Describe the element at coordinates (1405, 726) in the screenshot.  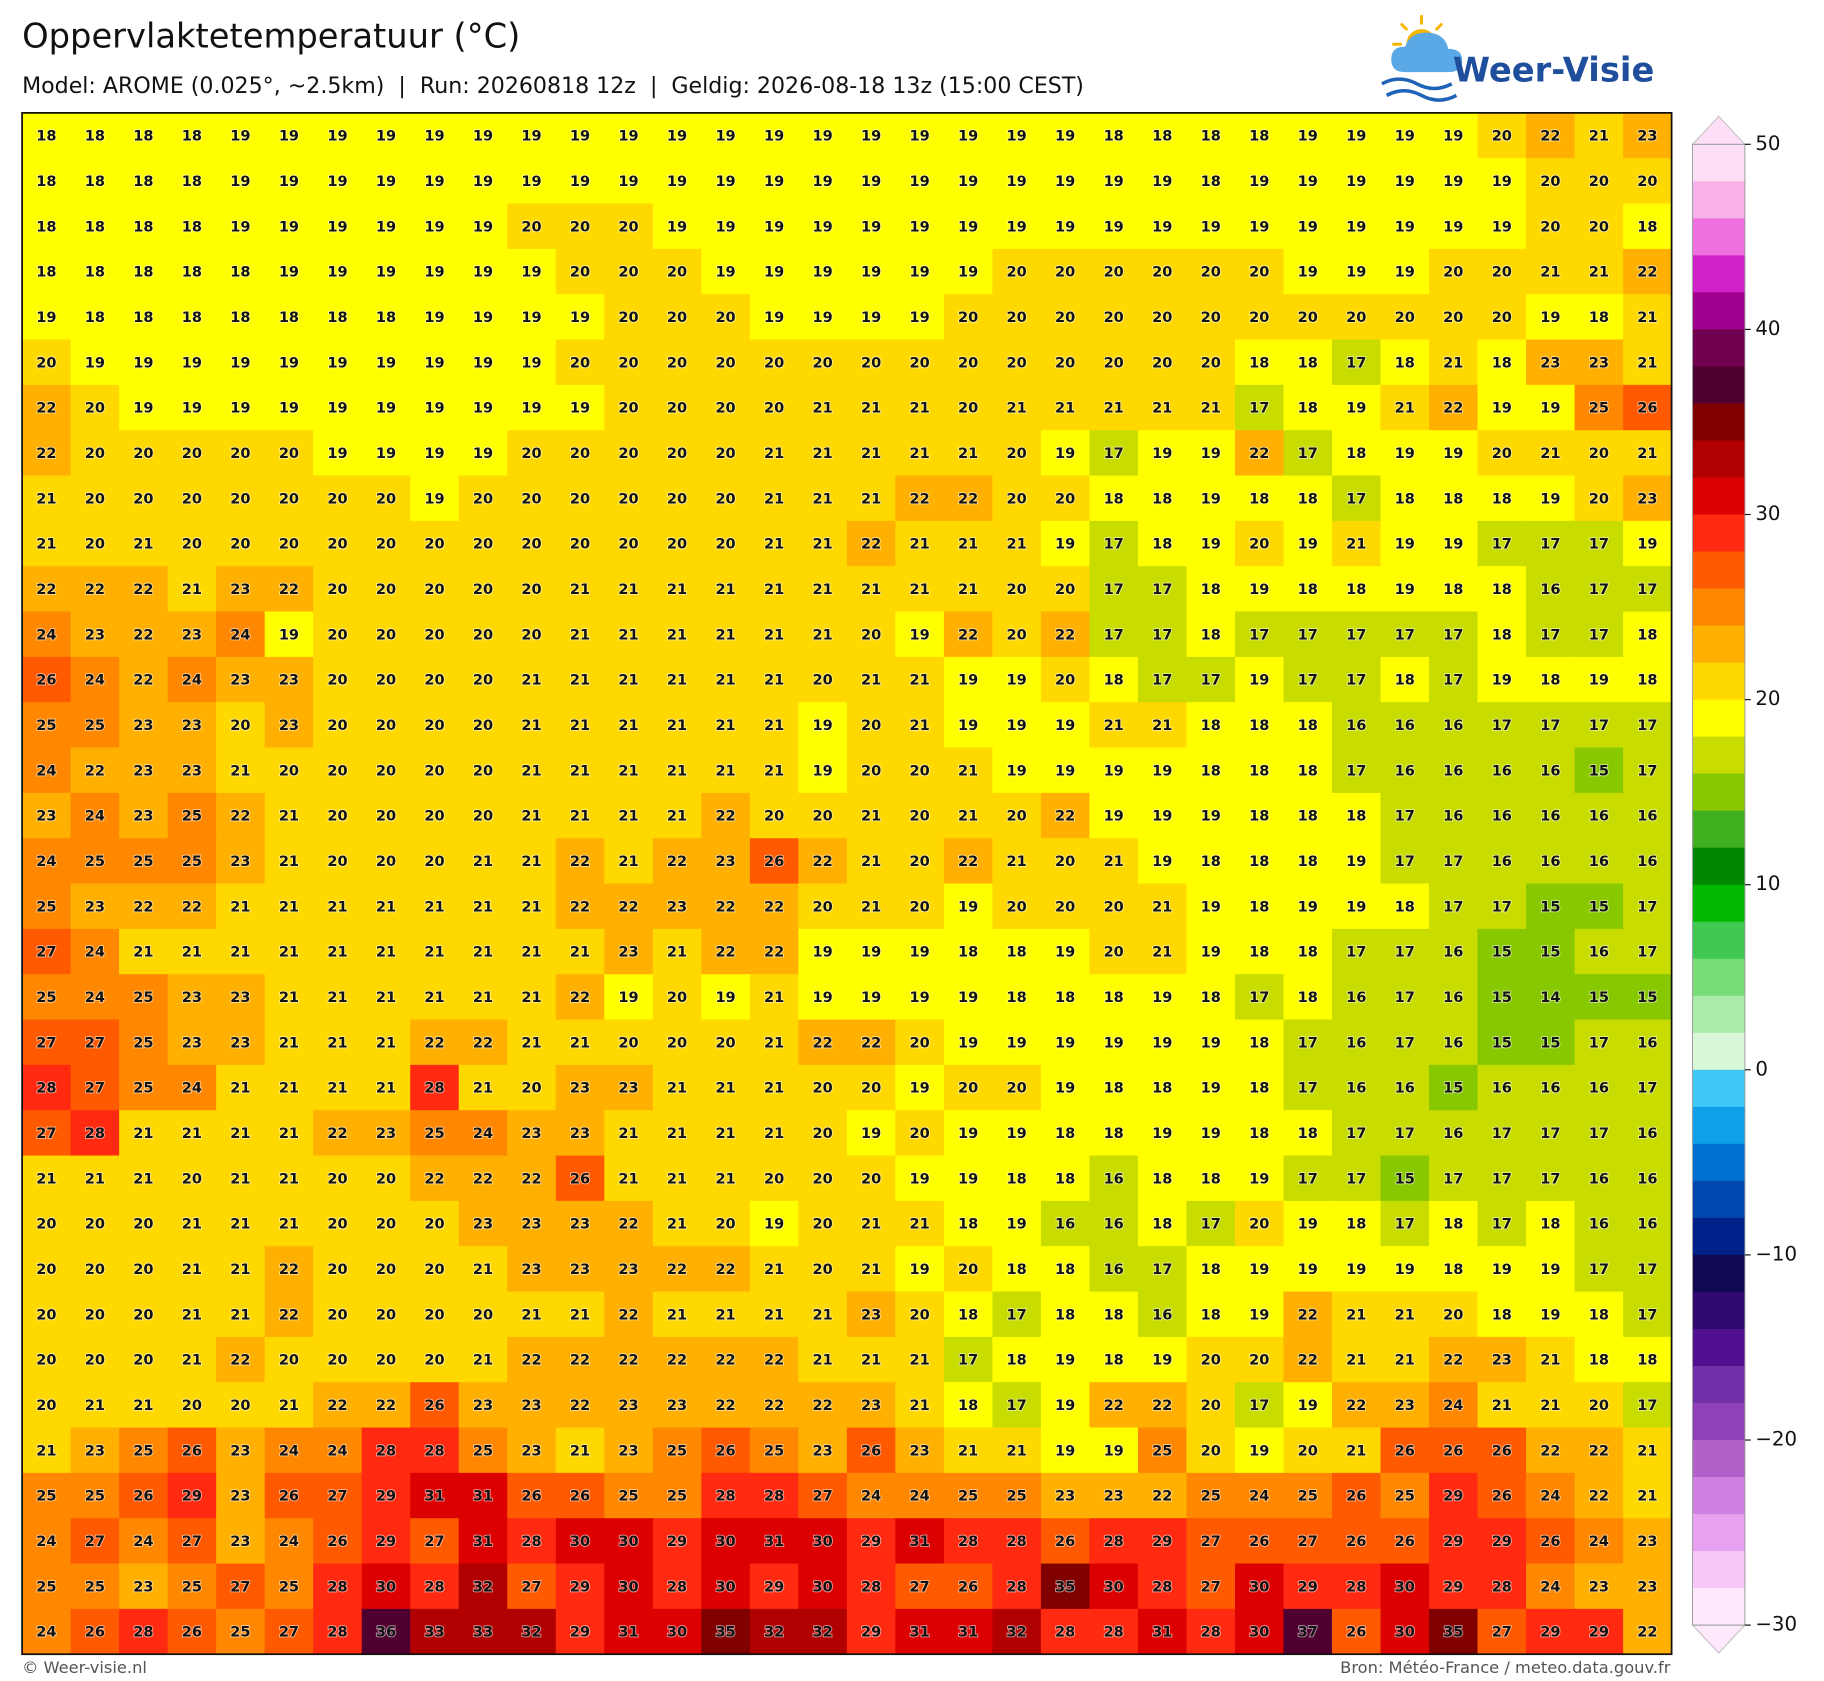
I see `temperature-label: 16` at that location.